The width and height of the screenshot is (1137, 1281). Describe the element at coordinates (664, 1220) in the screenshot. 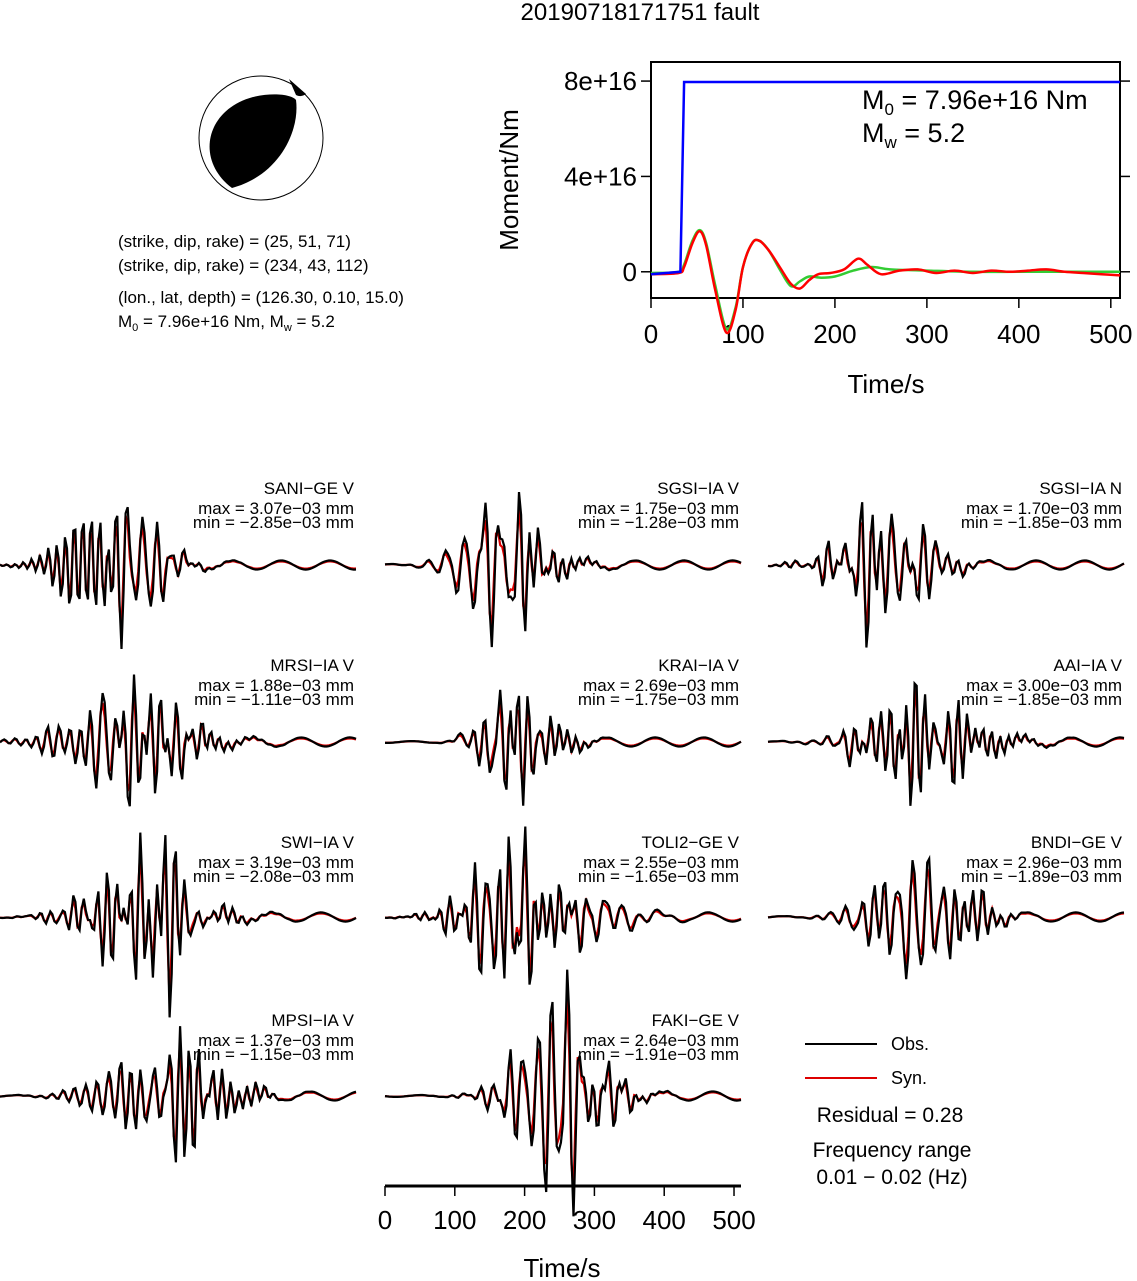

I see `waveform-xtick-label: 400` at that location.